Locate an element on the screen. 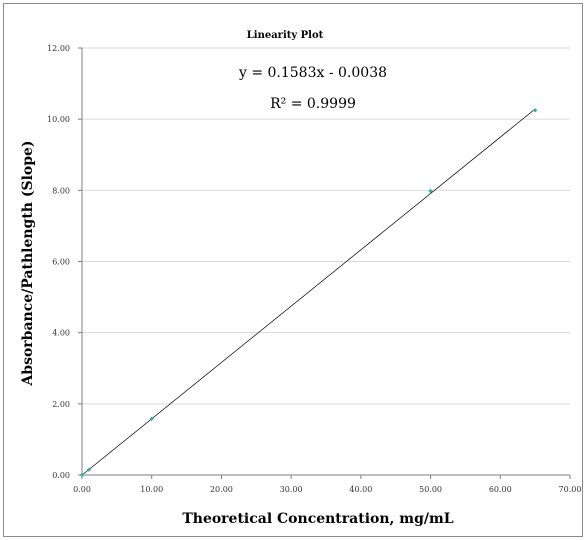  x-tick-label: 60.00 is located at coordinates (500, 489).